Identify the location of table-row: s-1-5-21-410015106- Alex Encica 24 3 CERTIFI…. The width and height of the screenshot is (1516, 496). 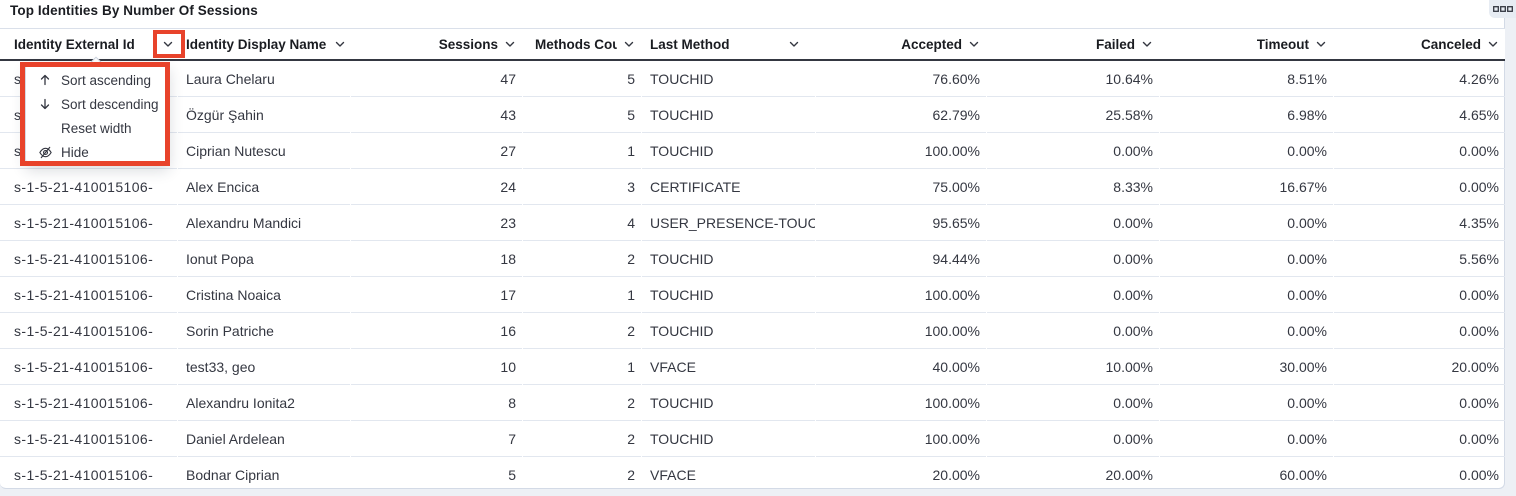
(752, 187).